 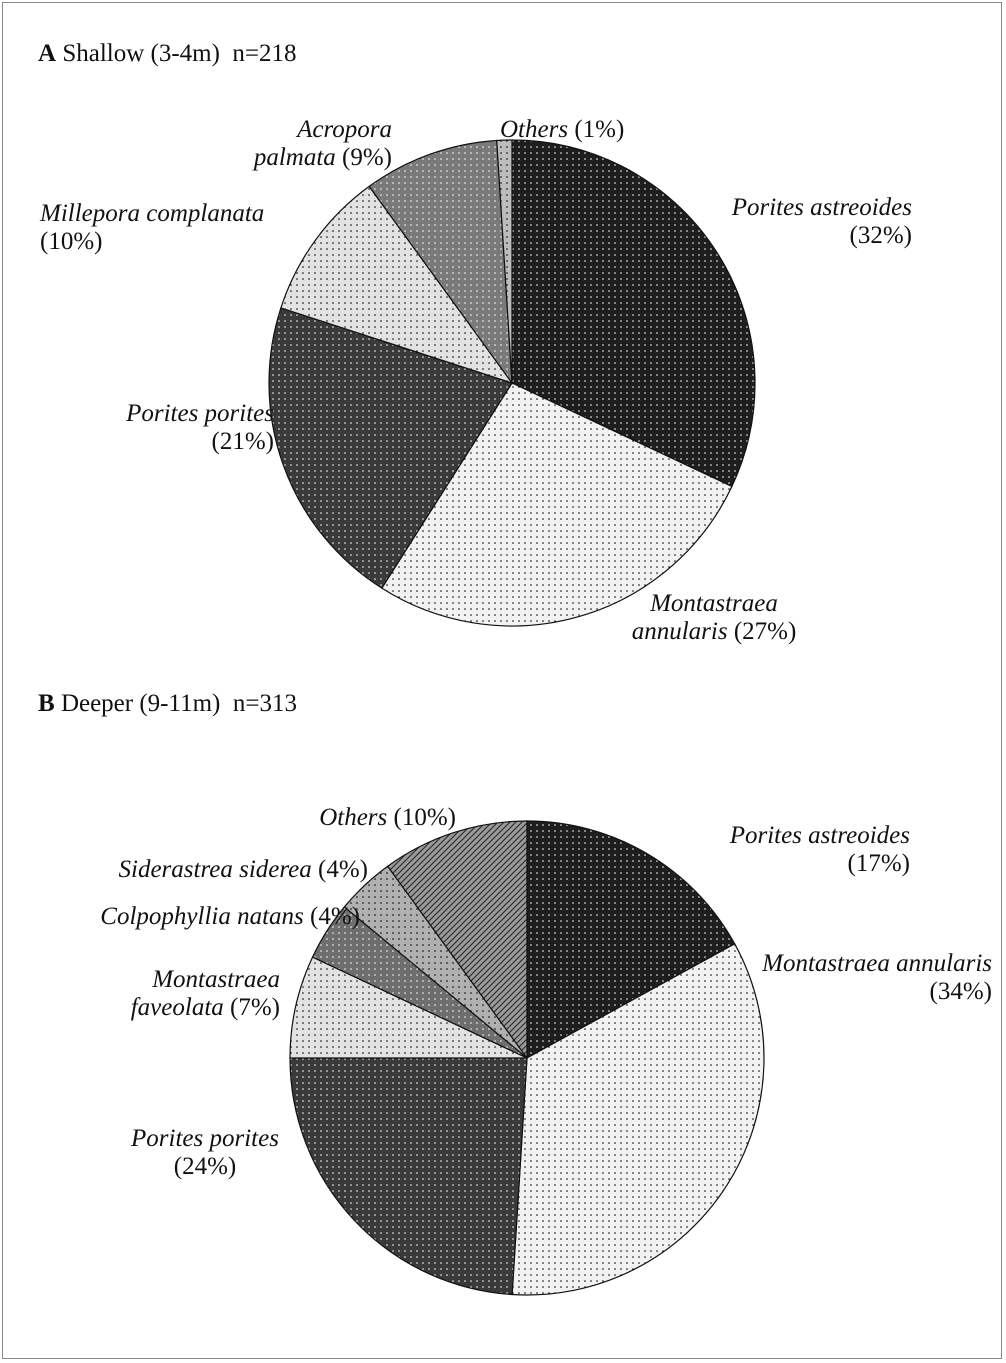 I want to click on slice-label: Others (1%), so click(x=562, y=130).